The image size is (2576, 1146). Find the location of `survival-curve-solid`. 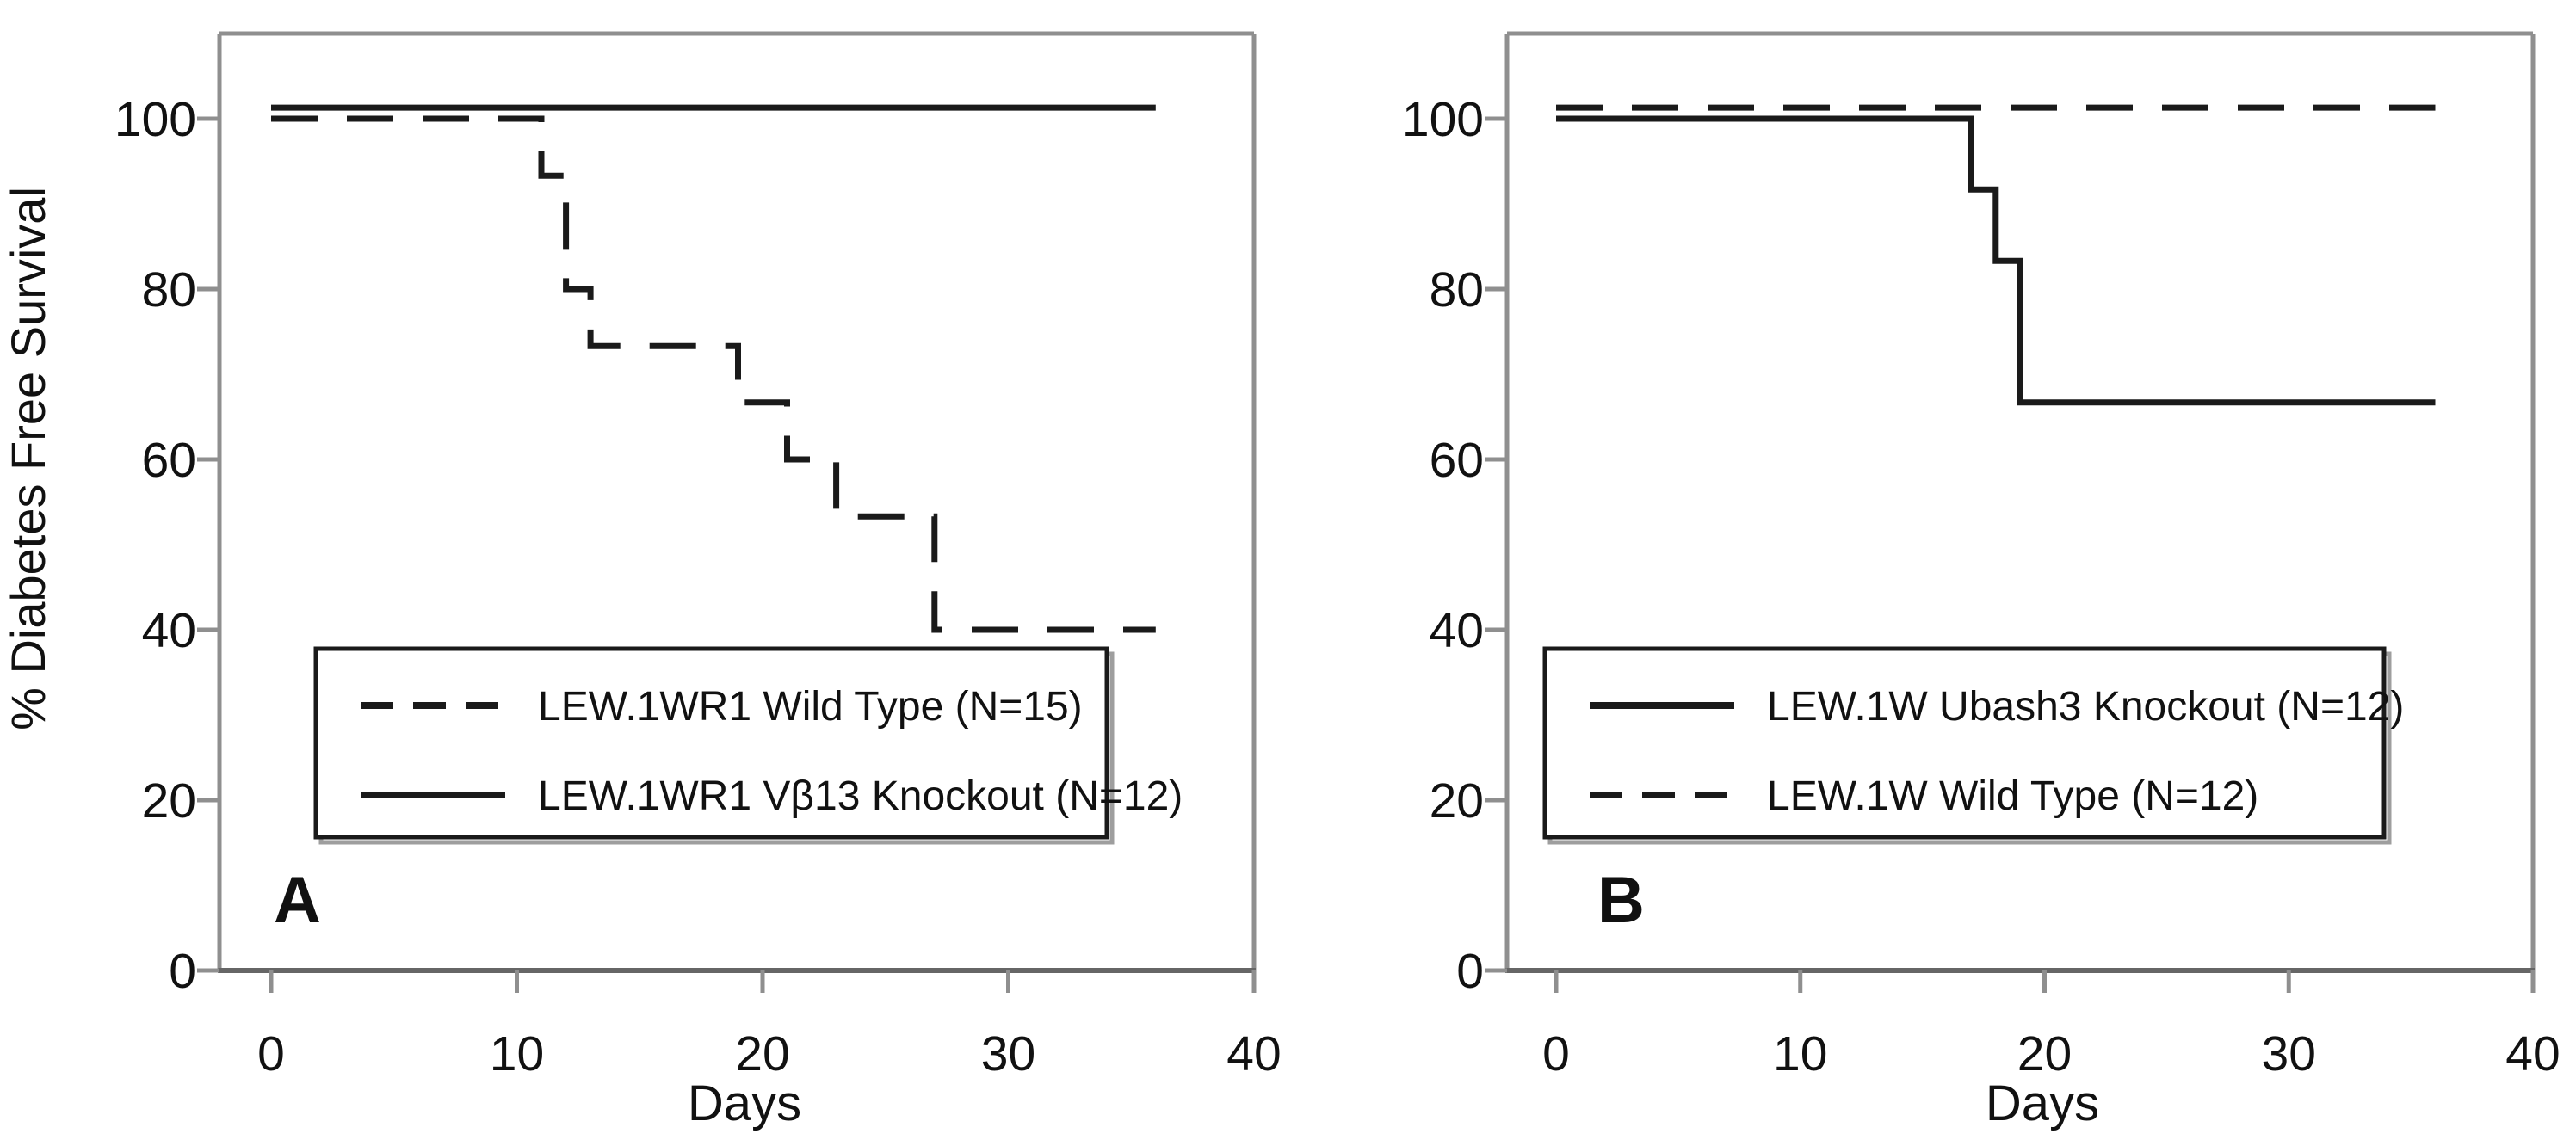

survival-curve-solid is located at coordinates (1996, 260).